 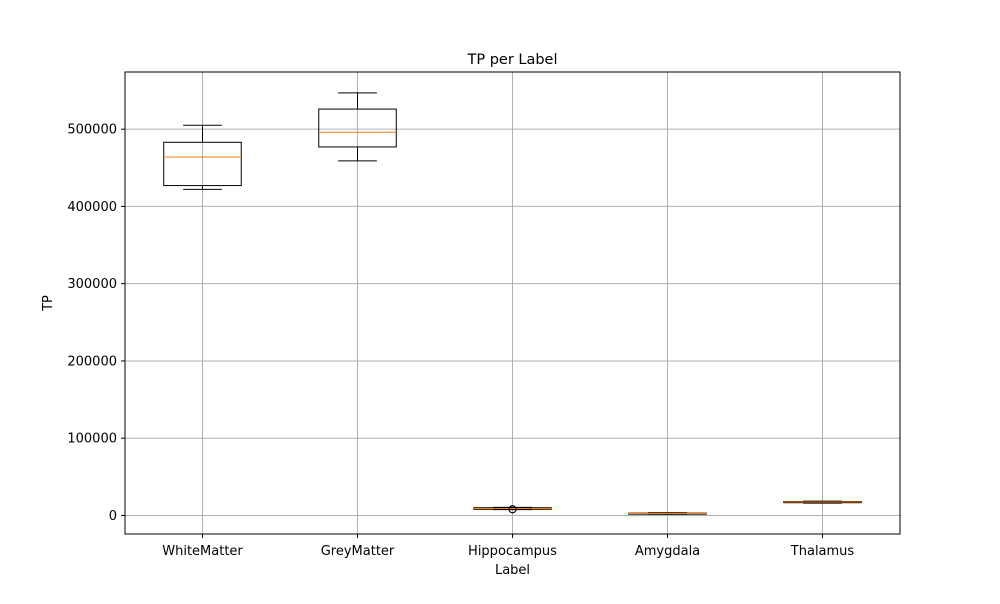 What do you see at coordinates (512, 570) in the screenshot?
I see `x-axis-label: Label` at bounding box center [512, 570].